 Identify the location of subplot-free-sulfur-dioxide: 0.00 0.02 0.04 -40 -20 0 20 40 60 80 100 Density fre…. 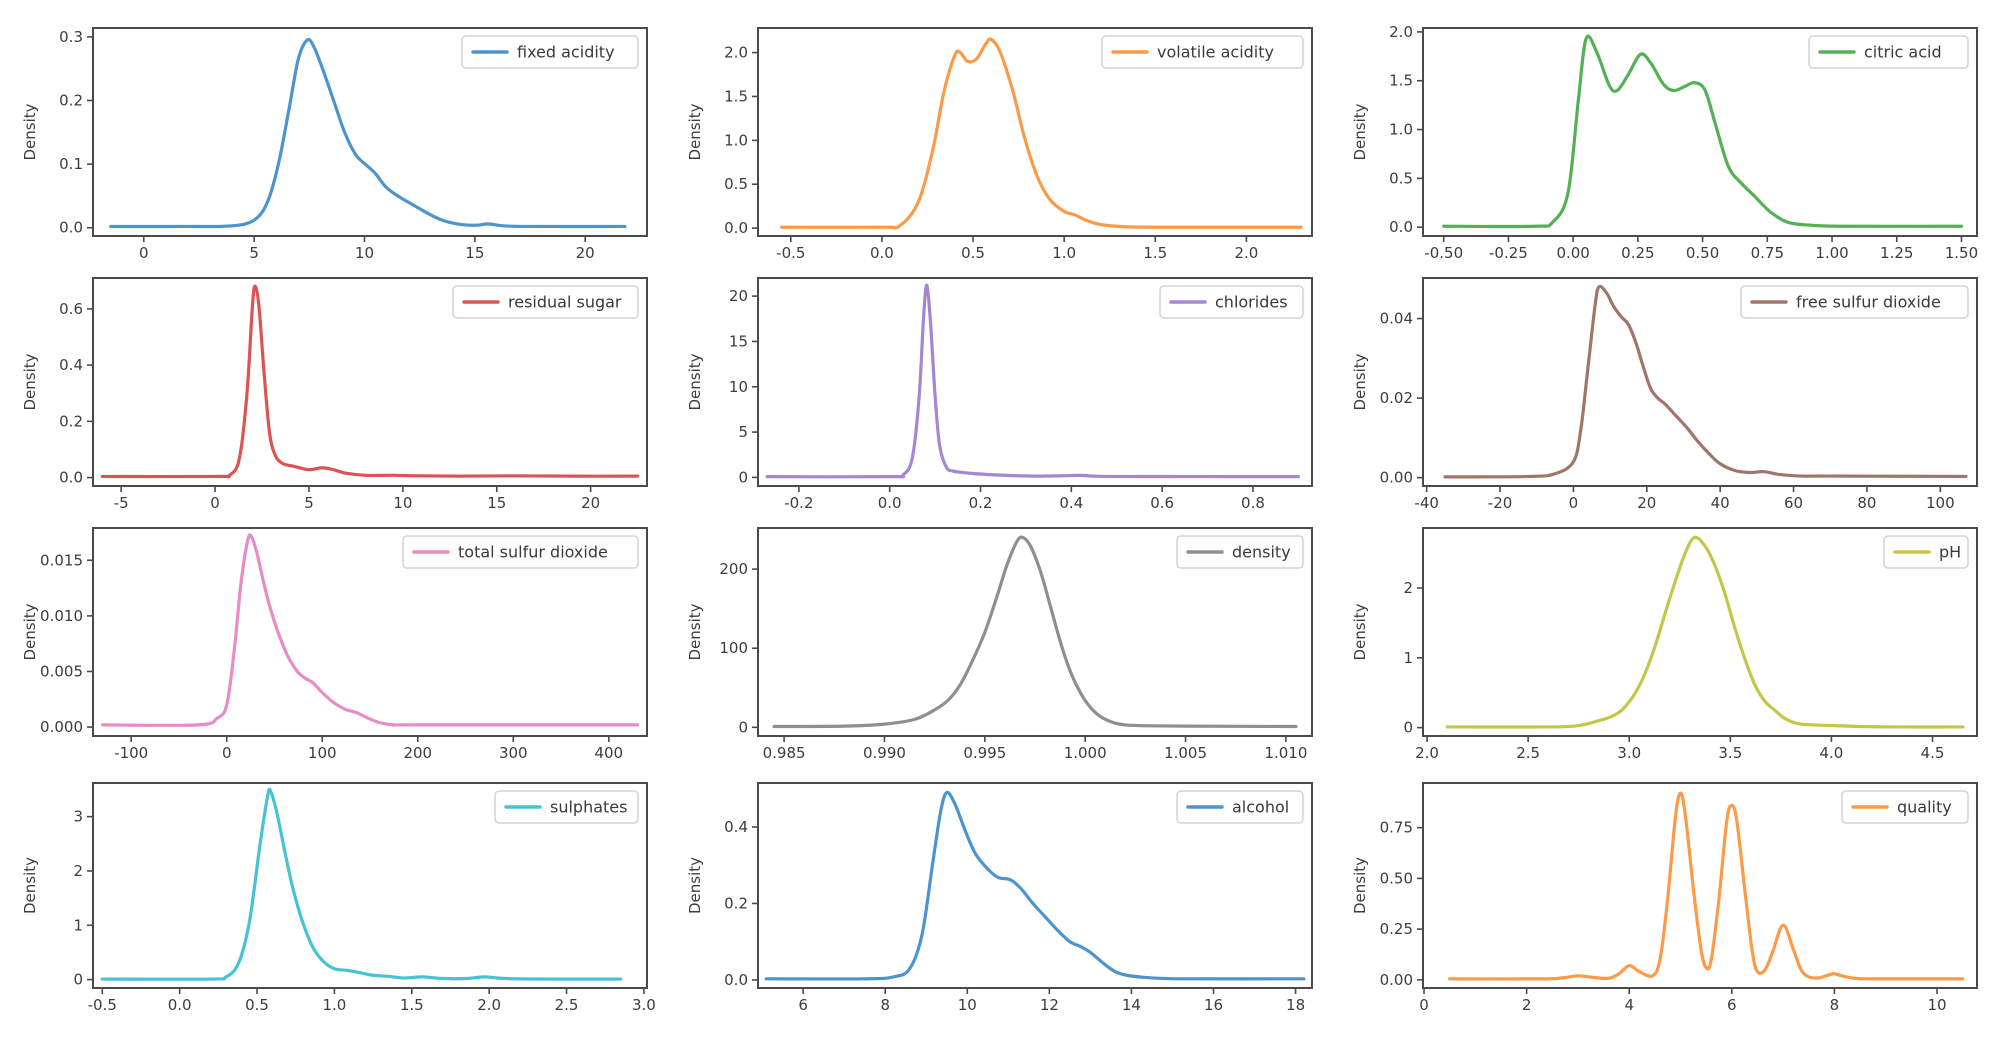
(1660, 390).